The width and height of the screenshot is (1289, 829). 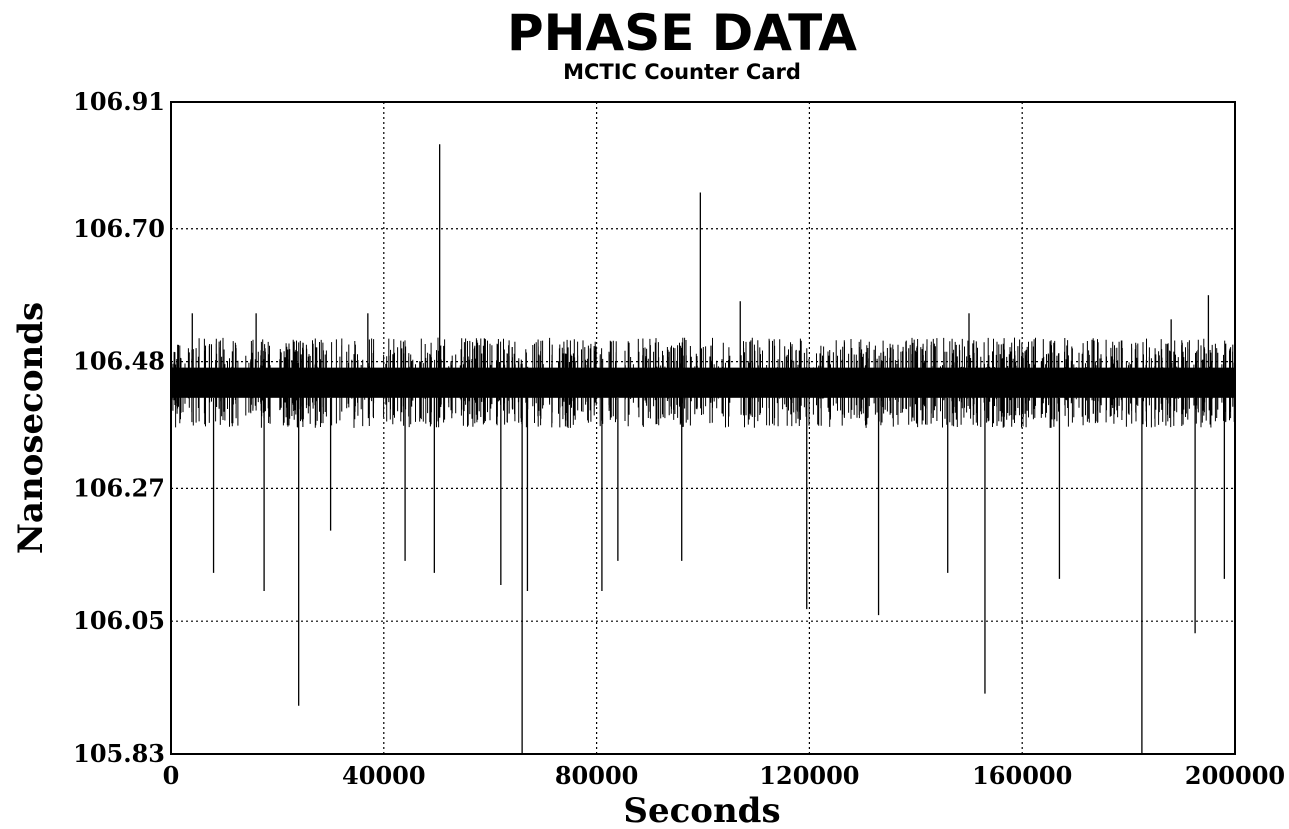 What do you see at coordinates (119, 487) in the screenshot?
I see `y-tick-label: 106.27` at bounding box center [119, 487].